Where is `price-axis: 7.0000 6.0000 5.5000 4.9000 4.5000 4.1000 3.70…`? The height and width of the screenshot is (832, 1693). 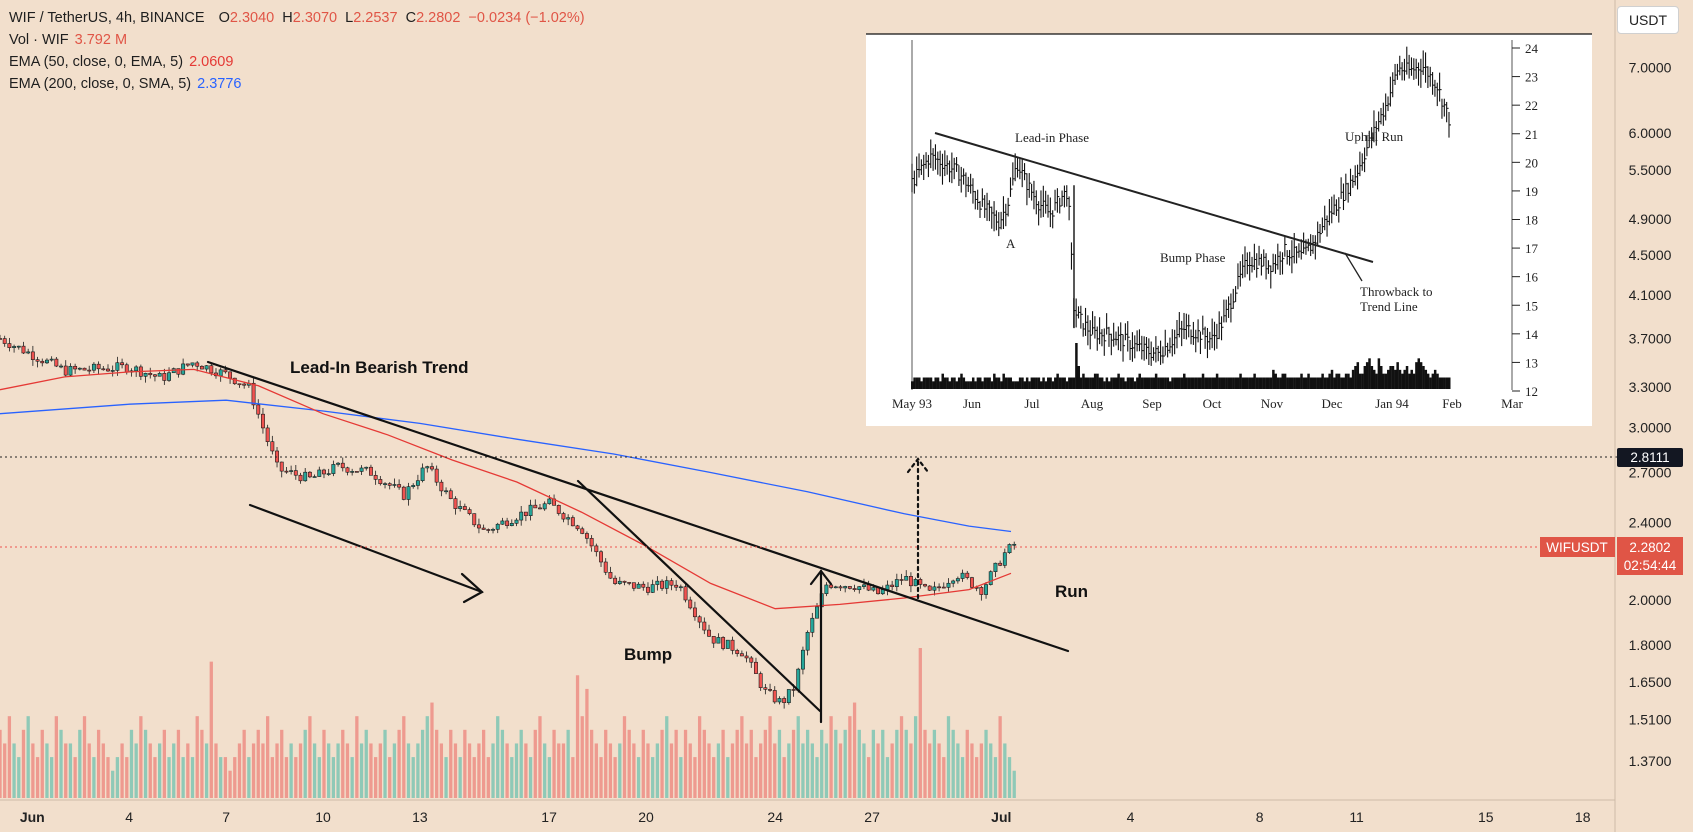
price-axis: 7.0000 6.0000 5.5000 4.9000 4.5000 4.1000 3.70… is located at coordinates (1650, 414).